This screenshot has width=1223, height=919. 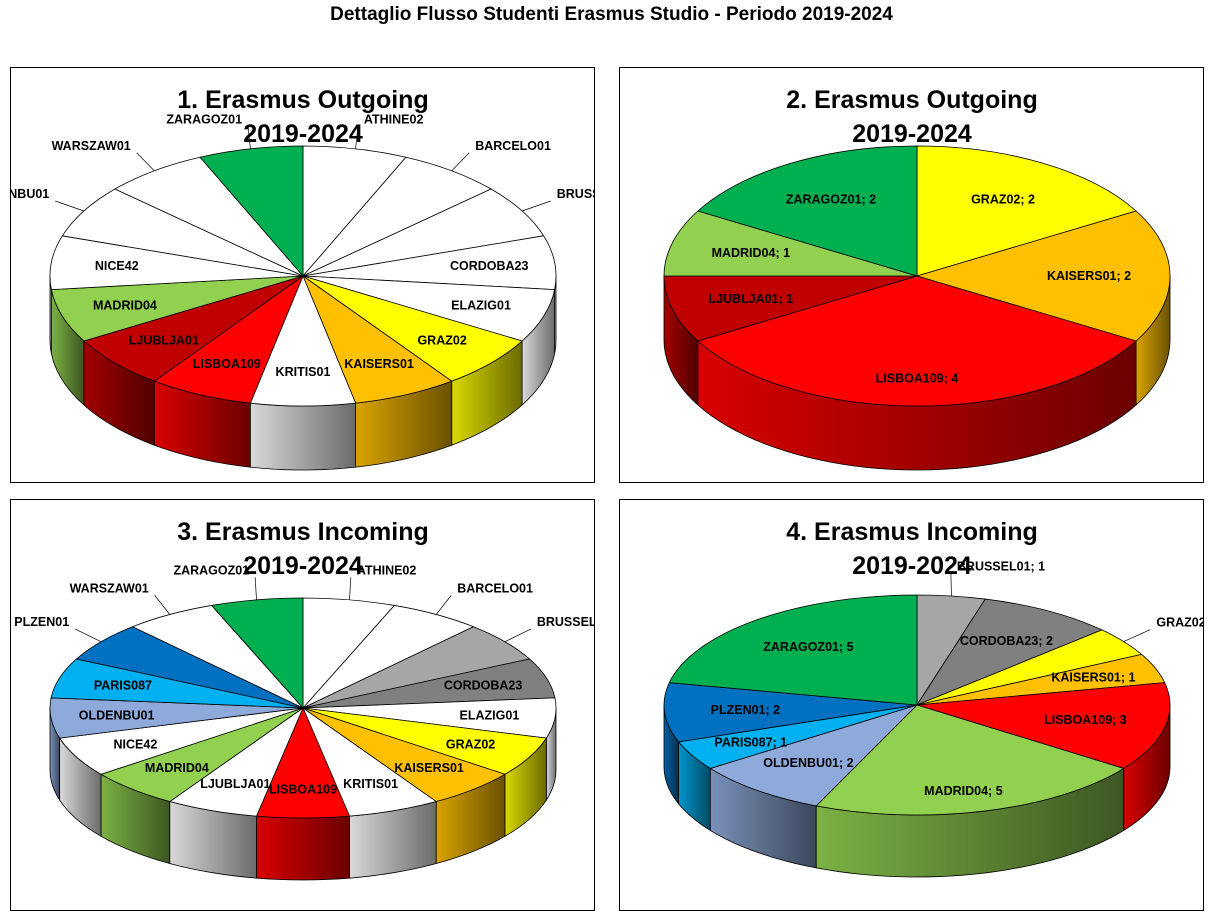 I want to click on pie-side-kritis01, so click(x=303, y=436).